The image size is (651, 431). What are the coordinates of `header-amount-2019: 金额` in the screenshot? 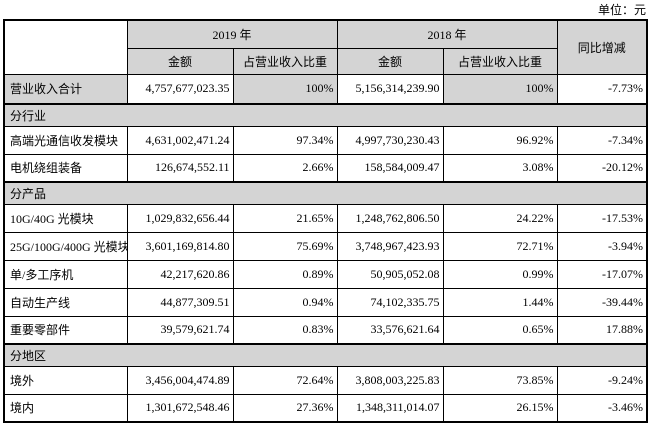 It's located at (180, 61).